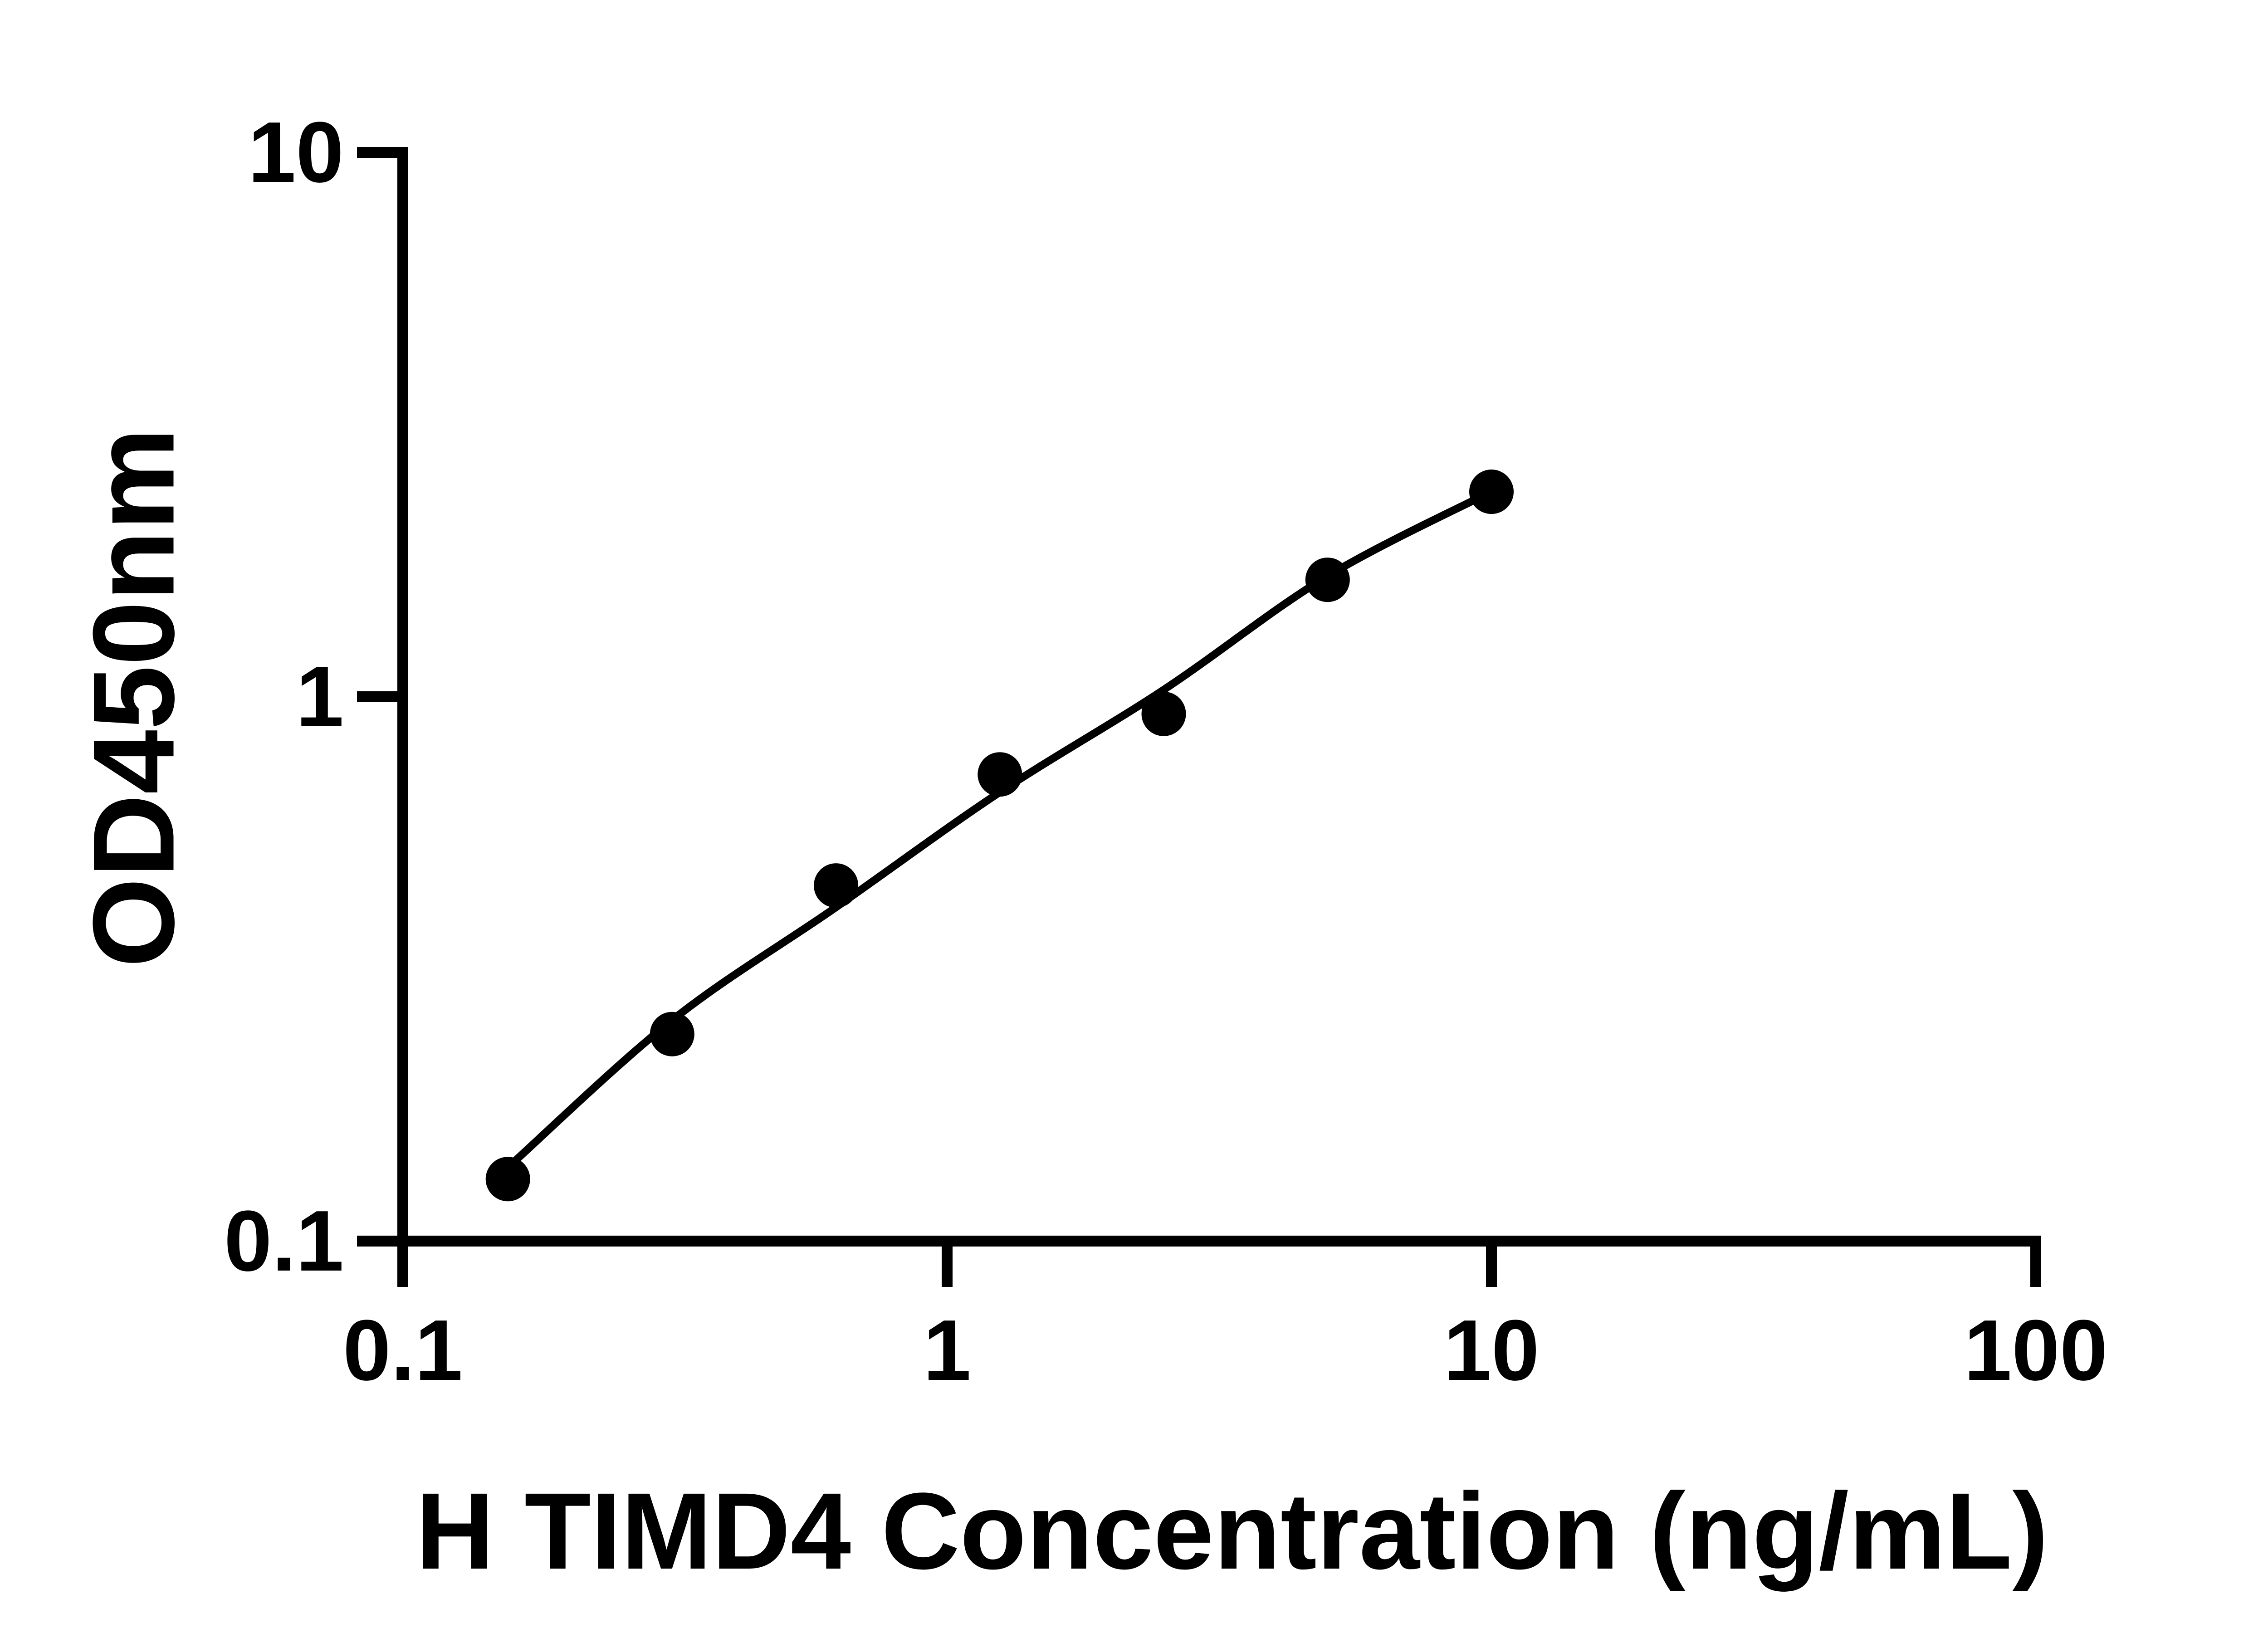  What do you see at coordinates (2036, 1350) in the screenshot?
I see `x-tick-label: 100` at bounding box center [2036, 1350].